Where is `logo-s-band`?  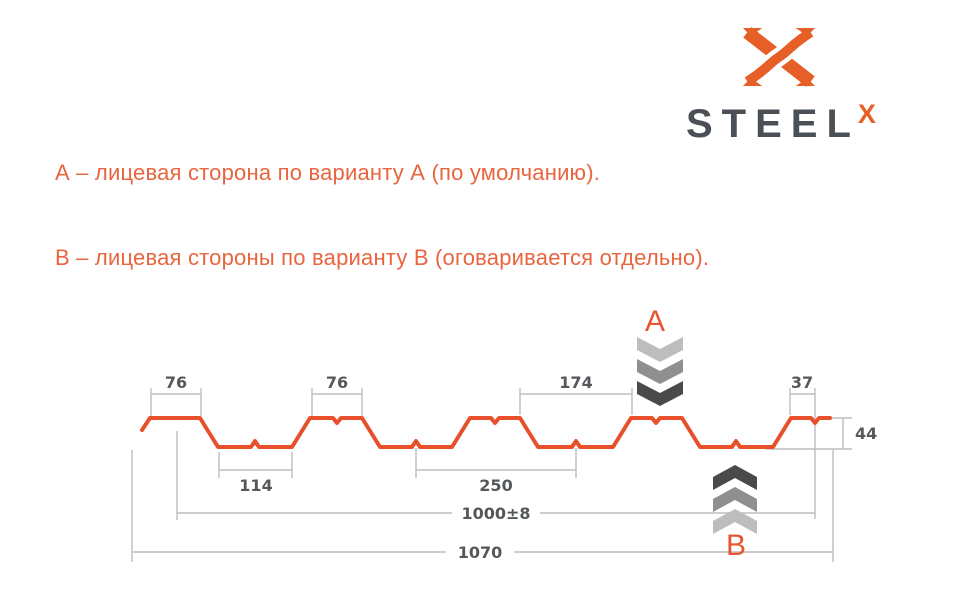 logo-s-band is located at coordinates (779, 57).